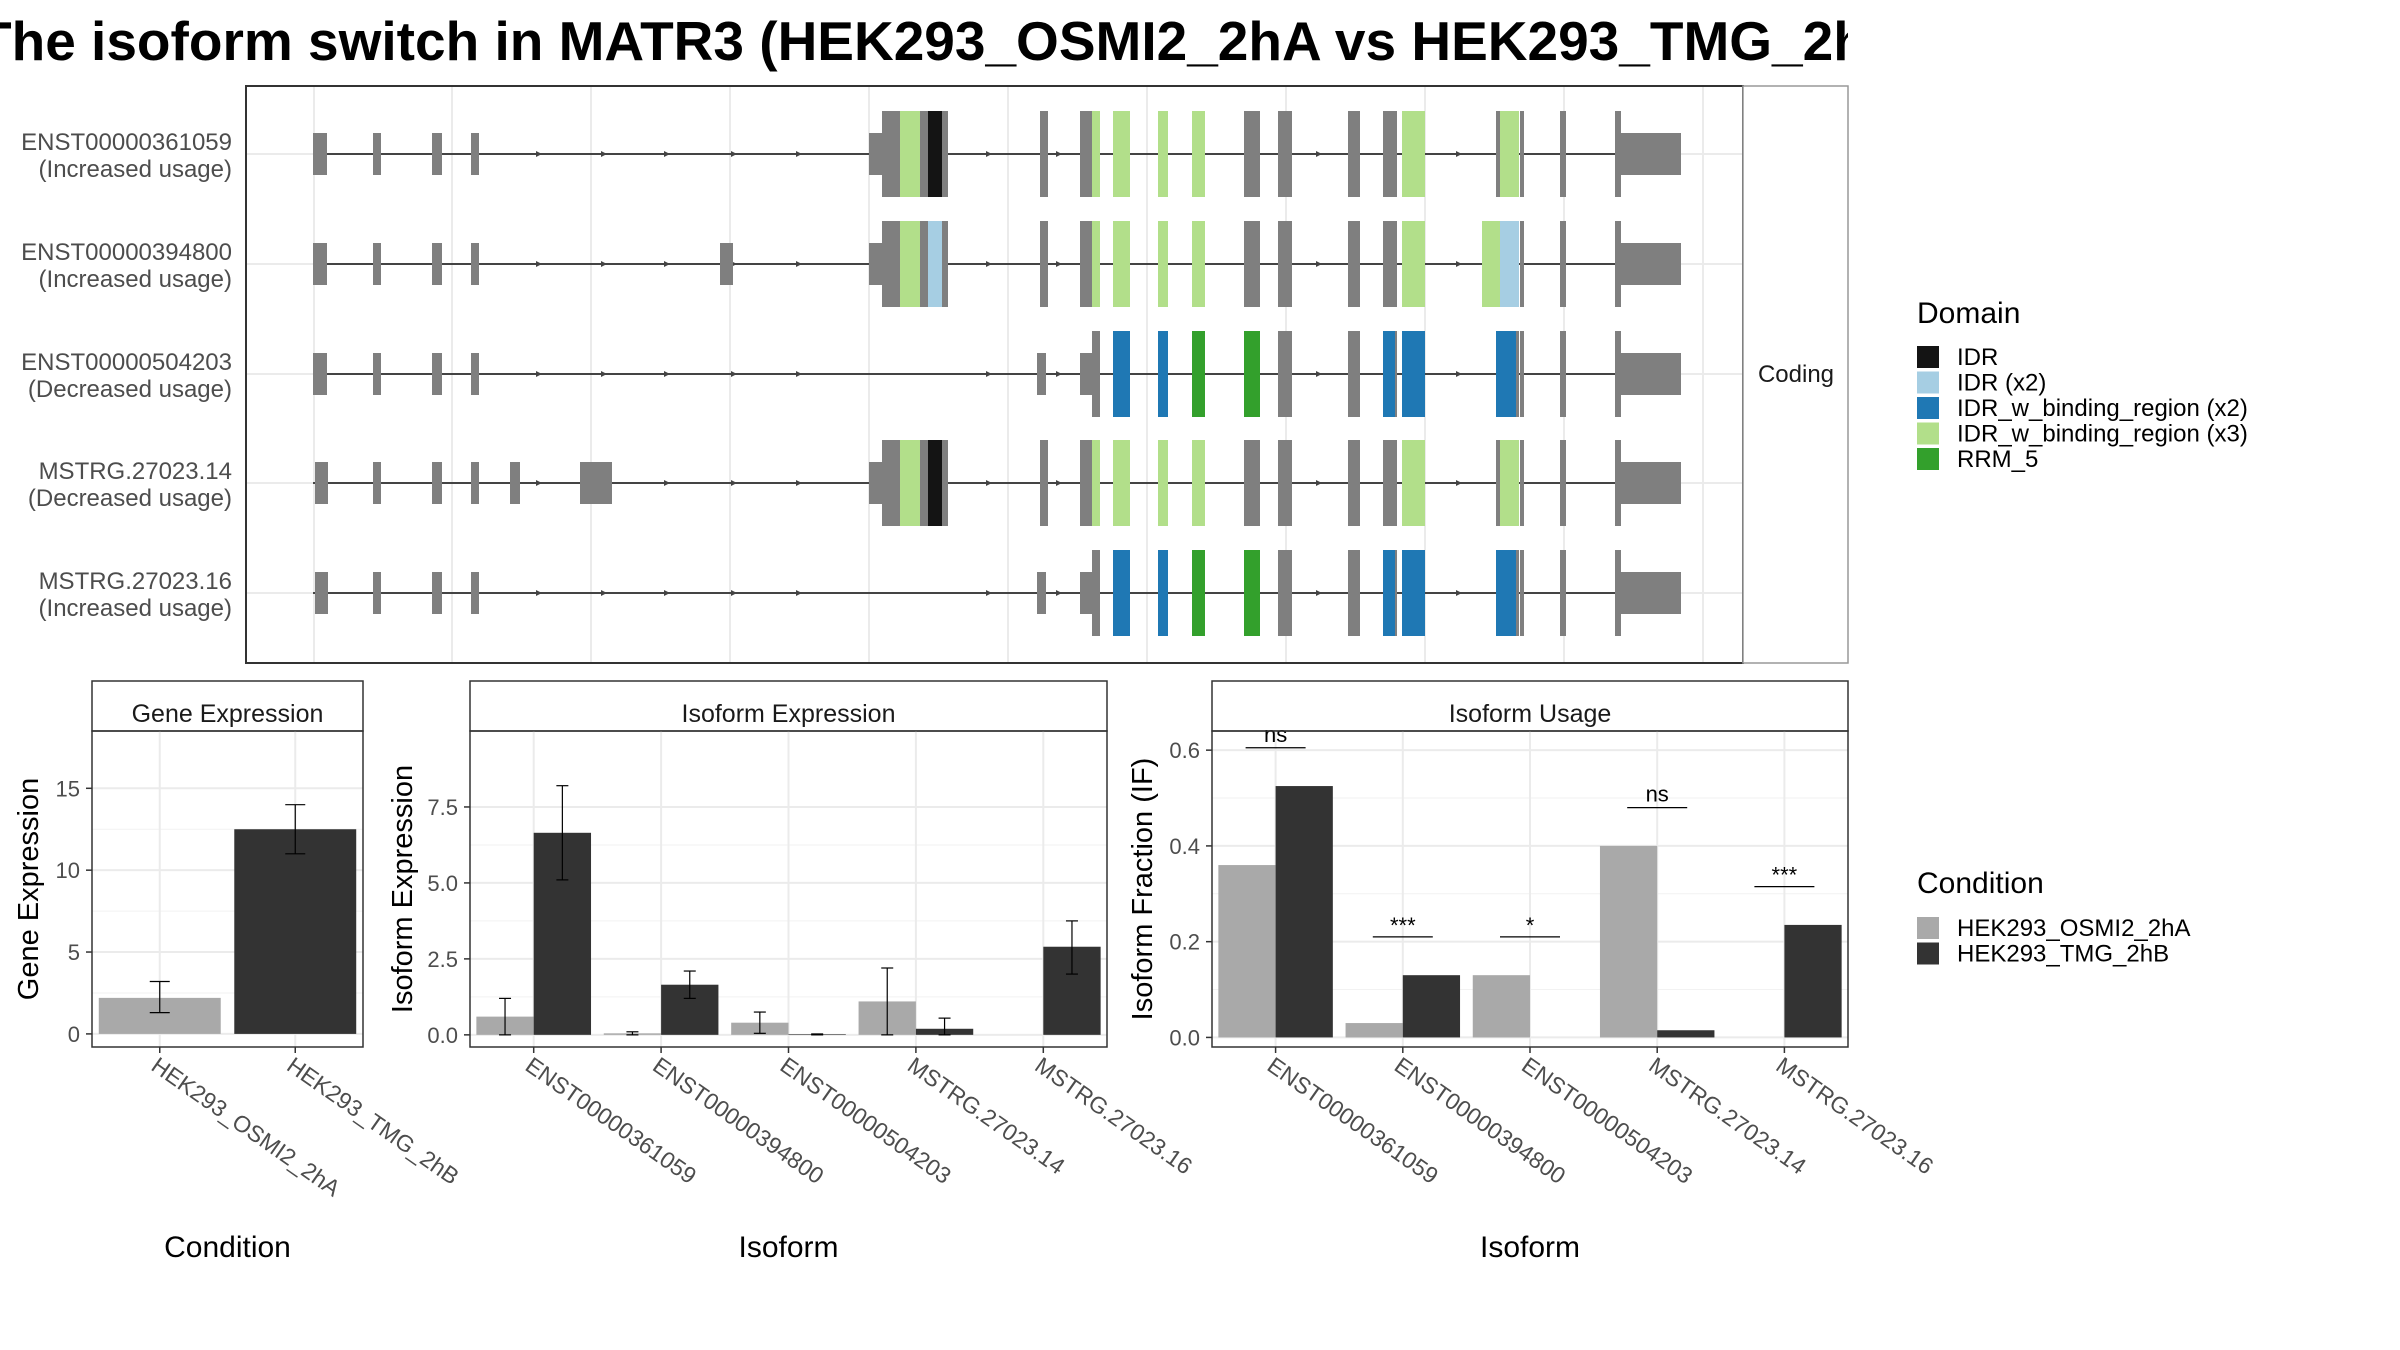 Image resolution: width=2400 pixels, height=1350 pixels. I want to click on significance-label: ***, so click(1785, 875).